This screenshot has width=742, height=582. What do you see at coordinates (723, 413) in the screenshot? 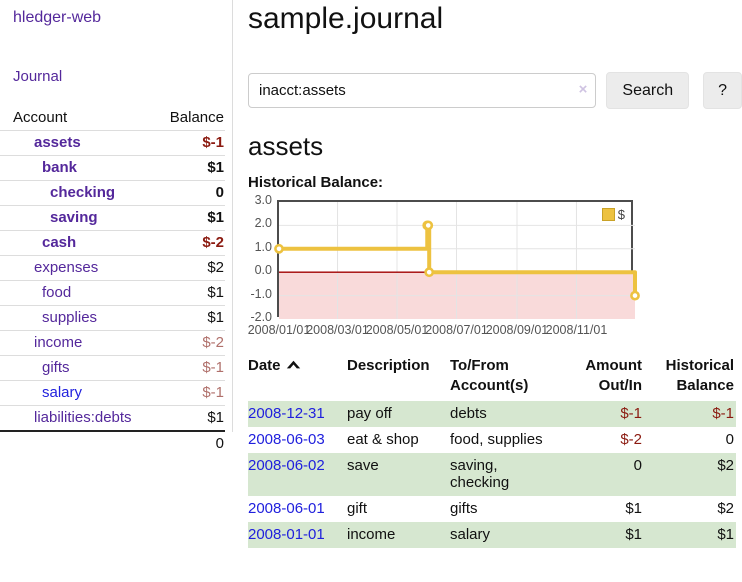
I see `register-cell-balance: $-1` at bounding box center [723, 413].